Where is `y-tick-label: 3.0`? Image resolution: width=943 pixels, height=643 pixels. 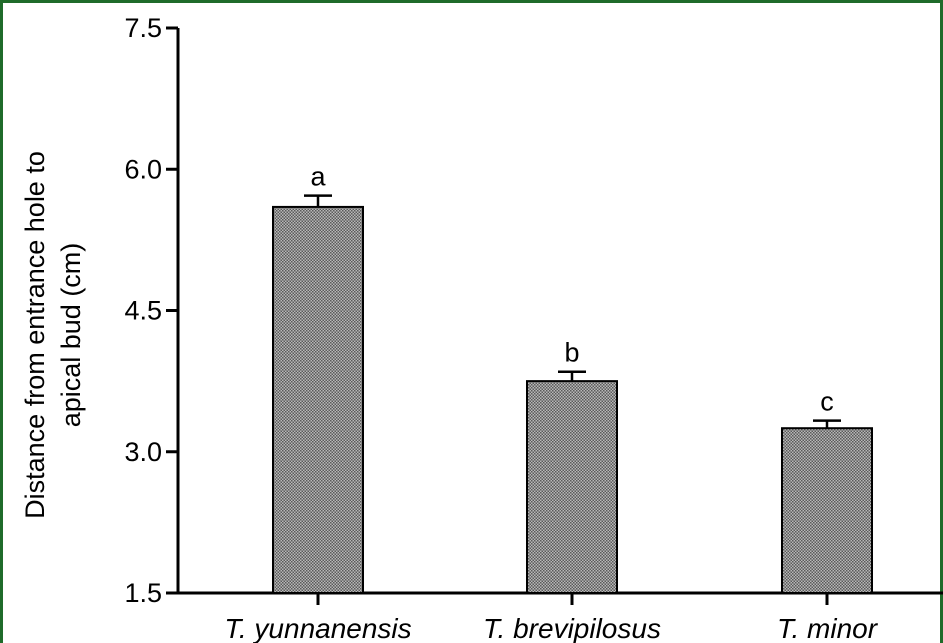
y-tick-label: 3.0 is located at coordinates (143, 452).